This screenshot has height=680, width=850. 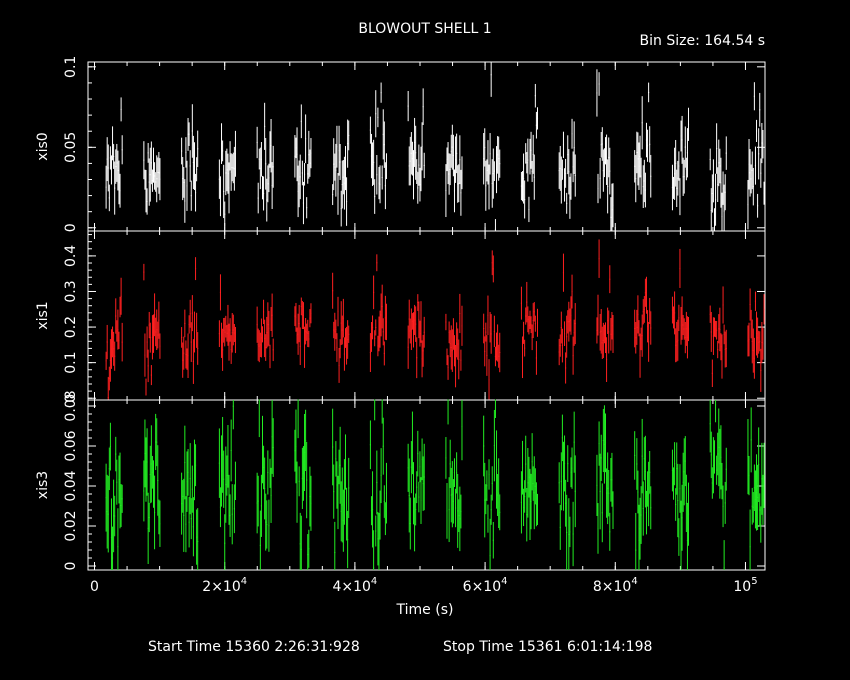 I want to click on y-tick-label: 0.4, so click(x=71, y=256).